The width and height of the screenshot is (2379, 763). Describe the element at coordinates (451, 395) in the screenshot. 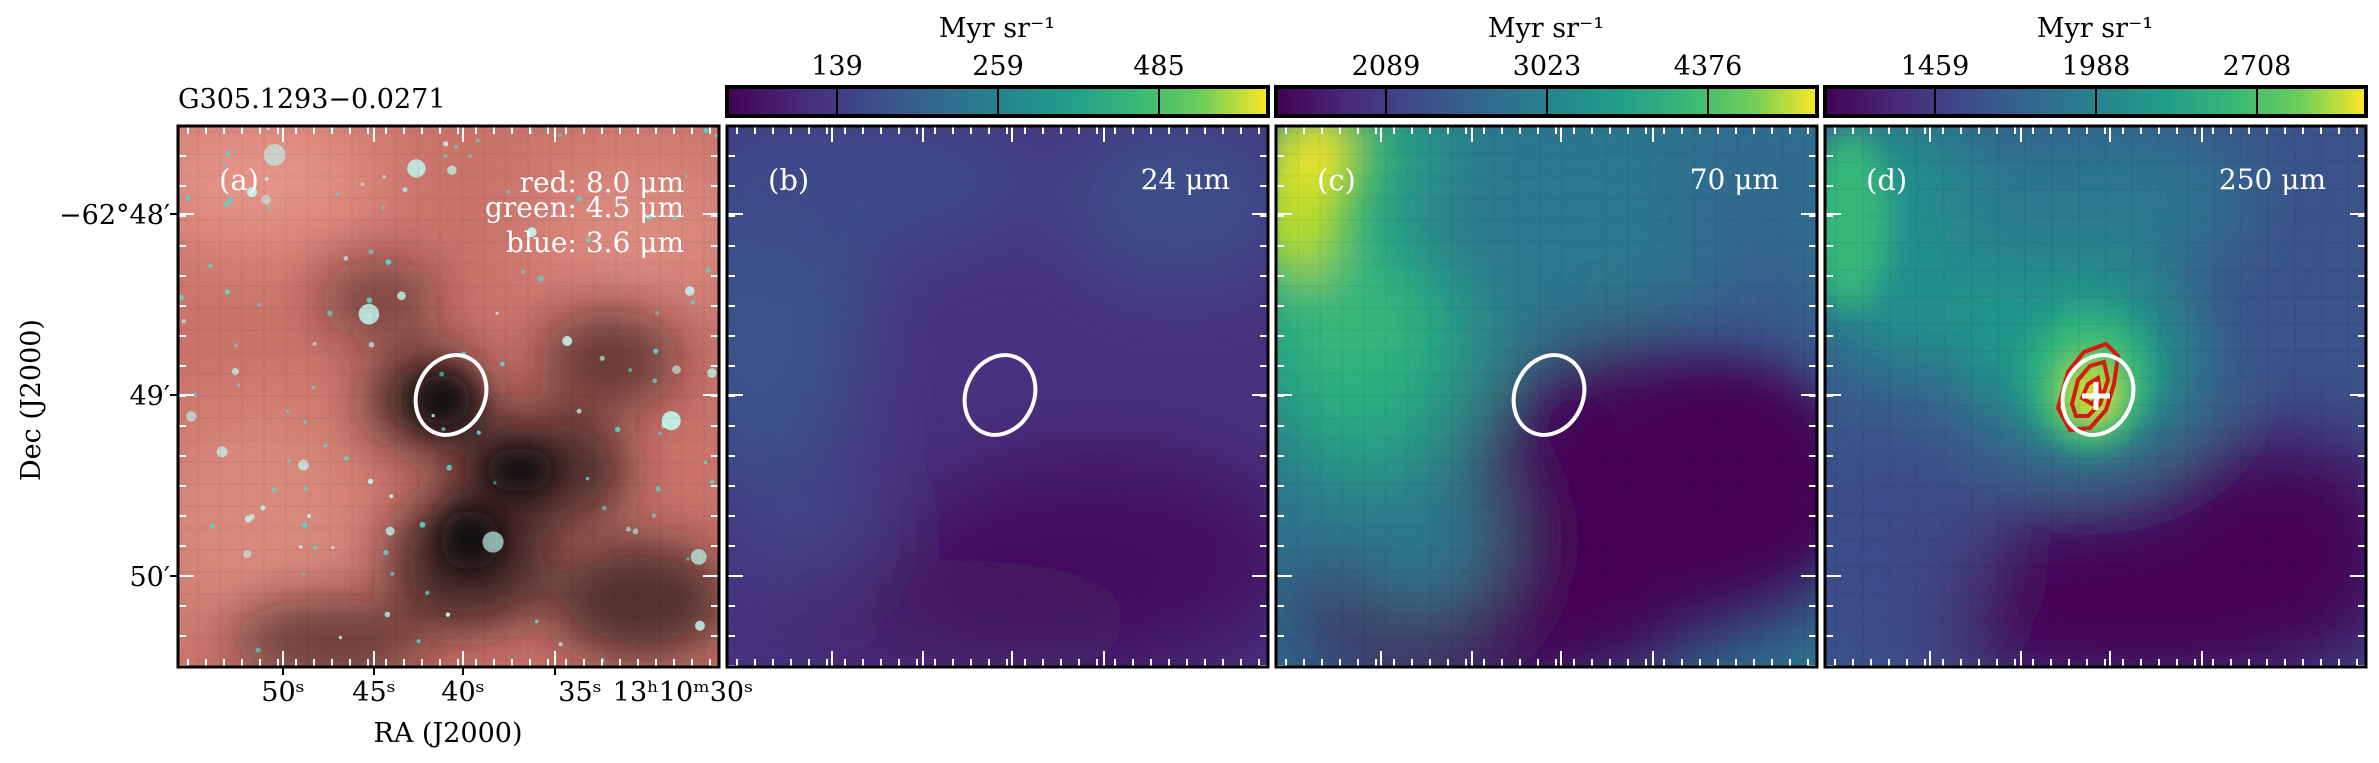

I see `source-ellipse-a` at that location.